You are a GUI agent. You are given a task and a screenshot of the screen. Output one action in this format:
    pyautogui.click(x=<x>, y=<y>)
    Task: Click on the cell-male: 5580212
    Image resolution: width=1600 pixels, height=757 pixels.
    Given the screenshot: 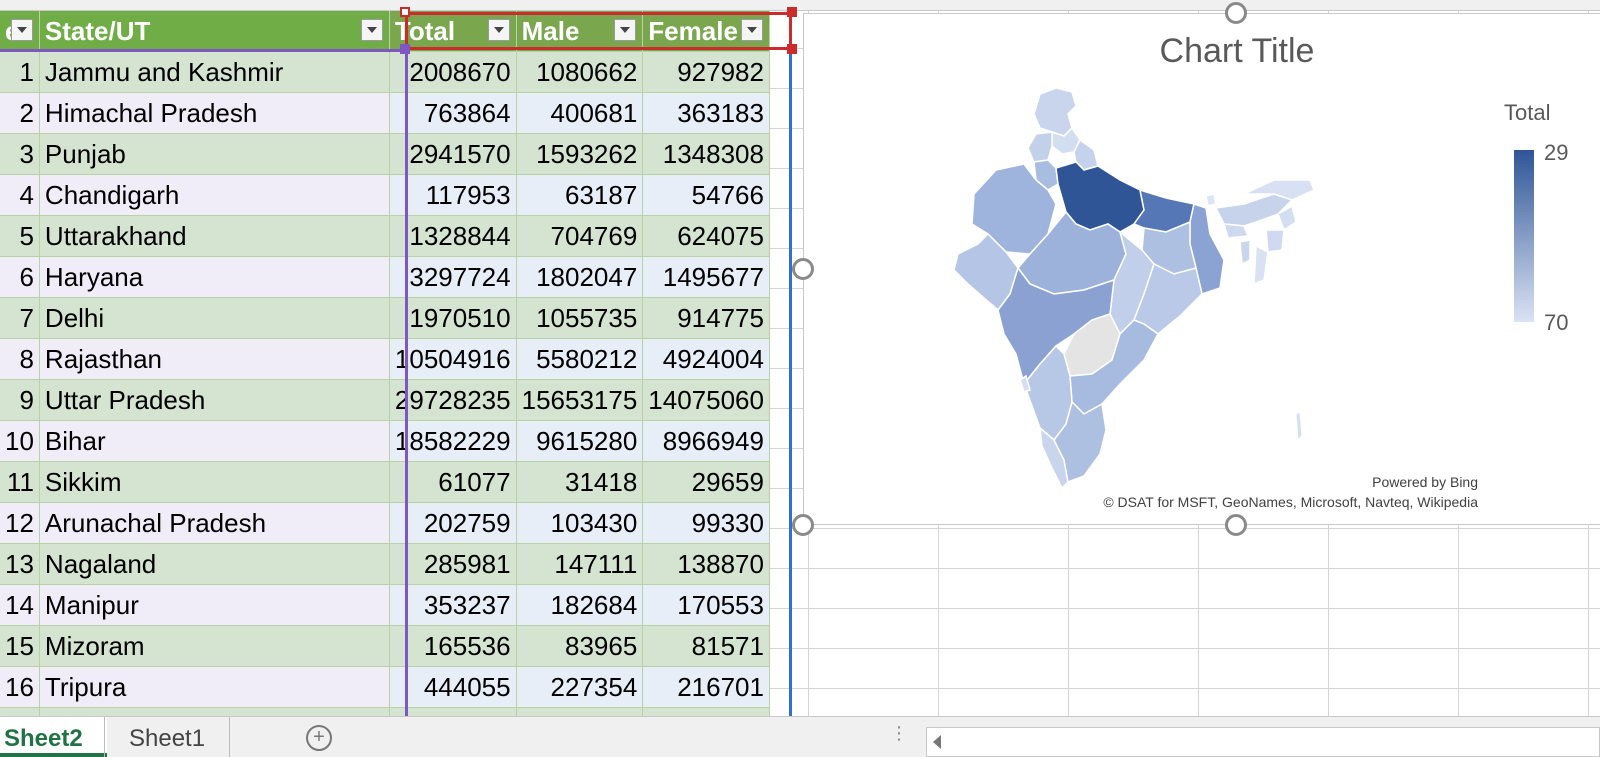 What is the action you would take?
    pyautogui.click(x=580, y=359)
    